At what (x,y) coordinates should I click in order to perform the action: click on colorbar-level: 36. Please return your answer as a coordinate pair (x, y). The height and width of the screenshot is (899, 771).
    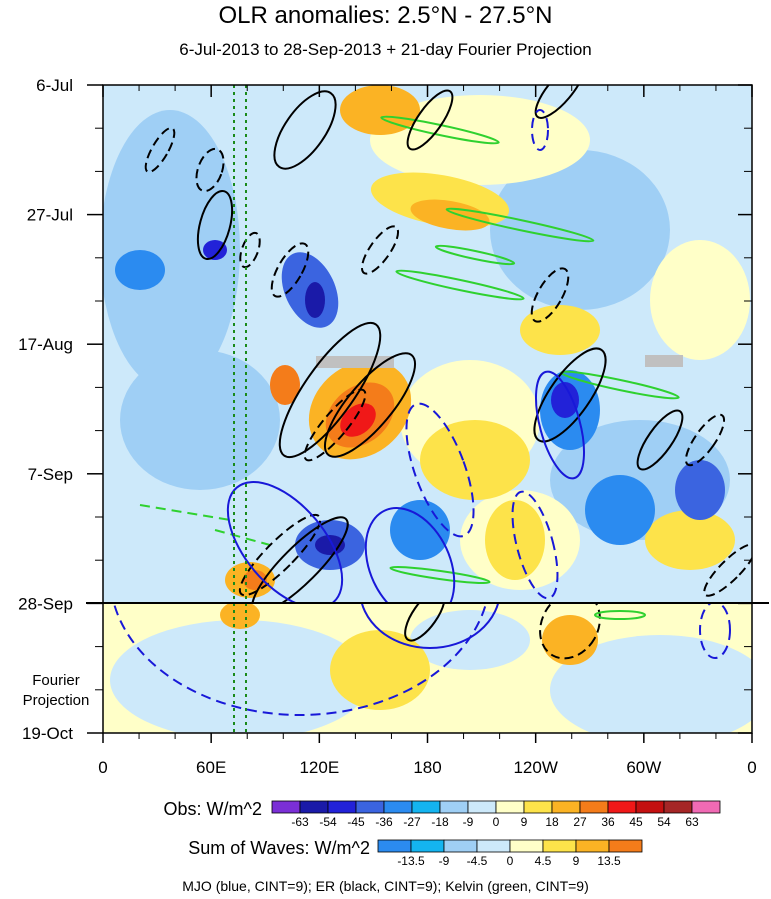
    Looking at the image, I should click on (608, 822).